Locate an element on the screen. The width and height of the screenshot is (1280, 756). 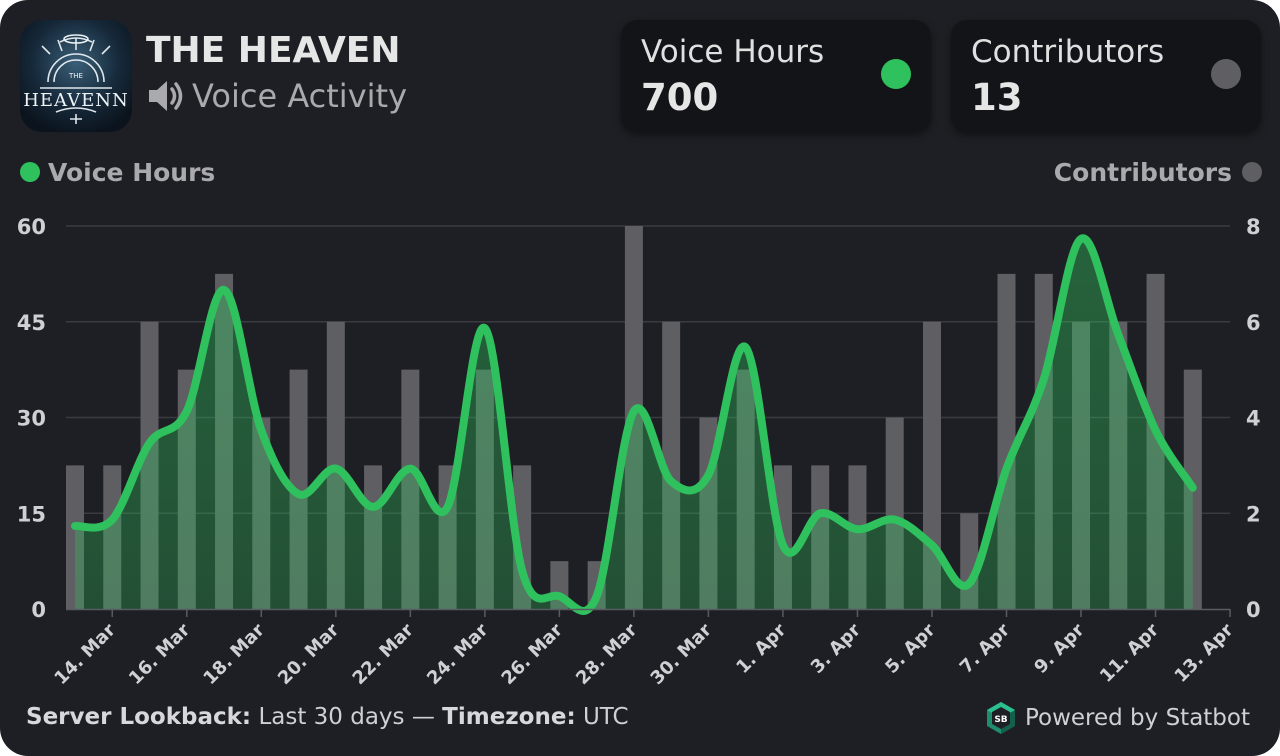
powered-by-text: Powered by Statbot is located at coordinates (1137, 718).